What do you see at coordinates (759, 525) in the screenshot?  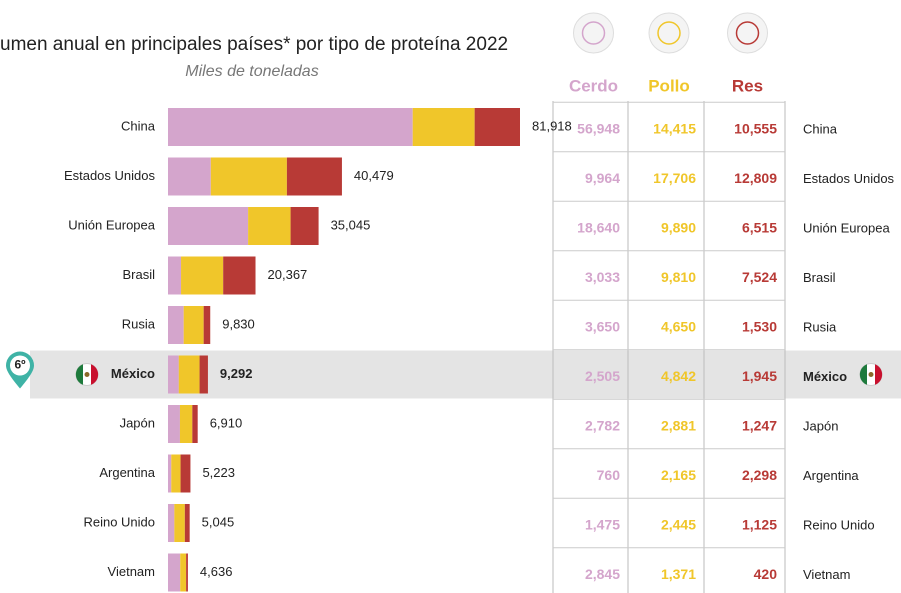 I see `table-value: 1,125` at bounding box center [759, 525].